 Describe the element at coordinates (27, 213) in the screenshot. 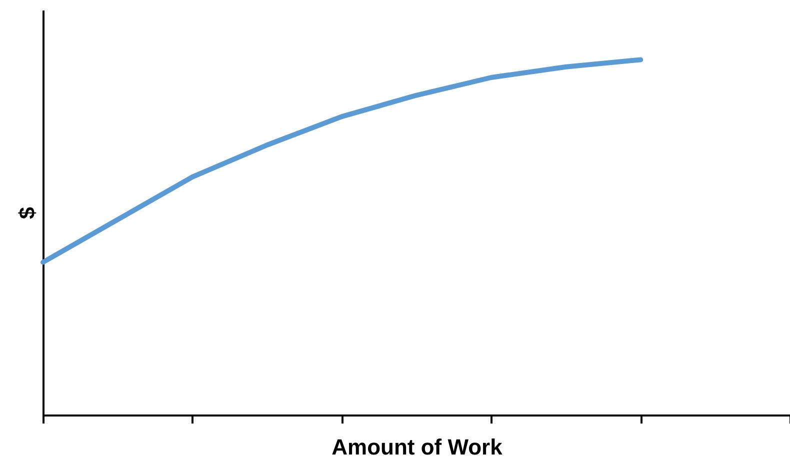

I see `y-axis-title: $` at that location.